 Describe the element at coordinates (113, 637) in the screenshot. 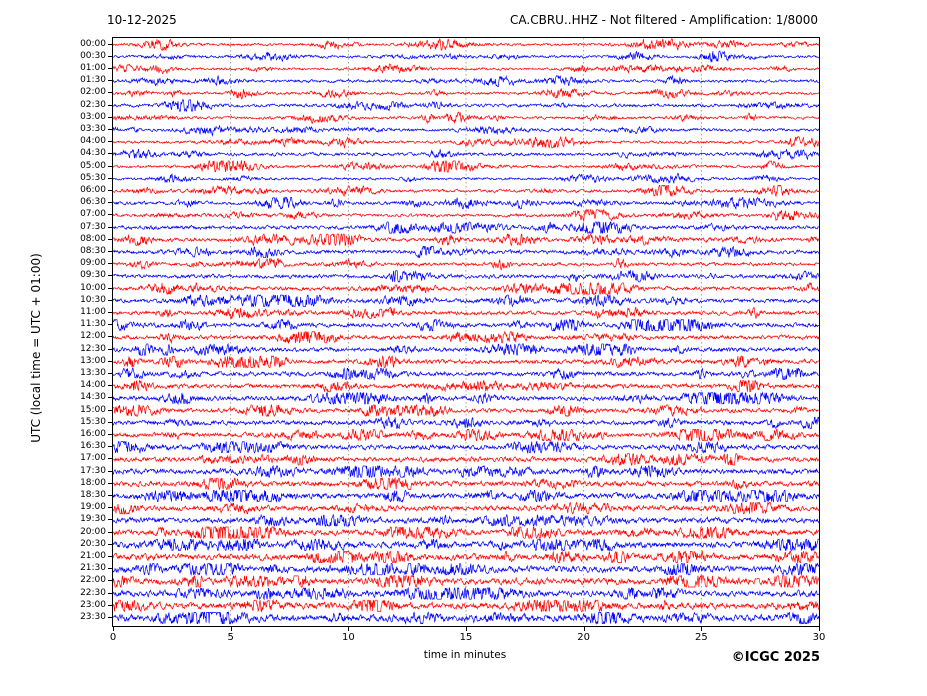

I see `x-tick-label: 0` at that location.